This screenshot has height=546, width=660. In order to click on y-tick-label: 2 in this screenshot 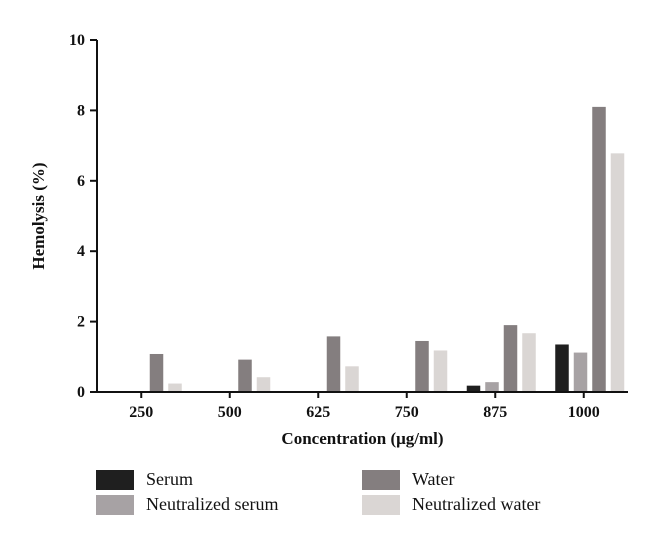, I will do `click(81, 322)`.